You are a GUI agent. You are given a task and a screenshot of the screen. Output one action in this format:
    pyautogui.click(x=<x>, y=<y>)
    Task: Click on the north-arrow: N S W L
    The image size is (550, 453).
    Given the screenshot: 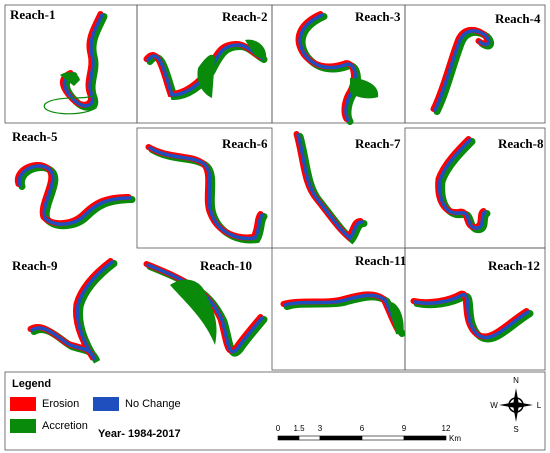 What is the action you would take?
    pyautogui.click(x=516, y=405)
    